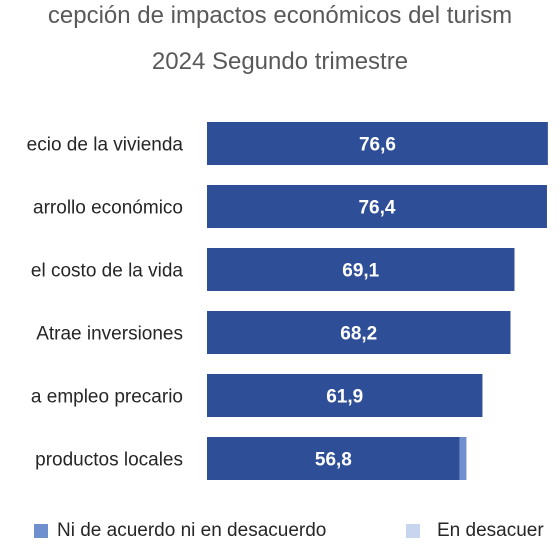  Describe the element at coordinates (109, 334) in the screenshot. I see `category-label: Atrae inversiones` at that location.